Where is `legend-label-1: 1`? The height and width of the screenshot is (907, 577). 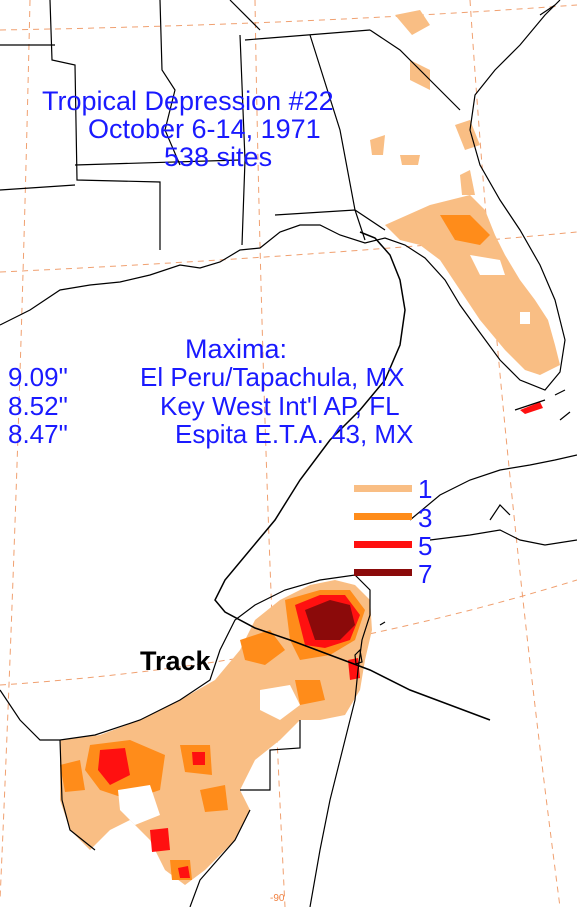
legend-label-1: 1 is located at coordinates (425, 489).